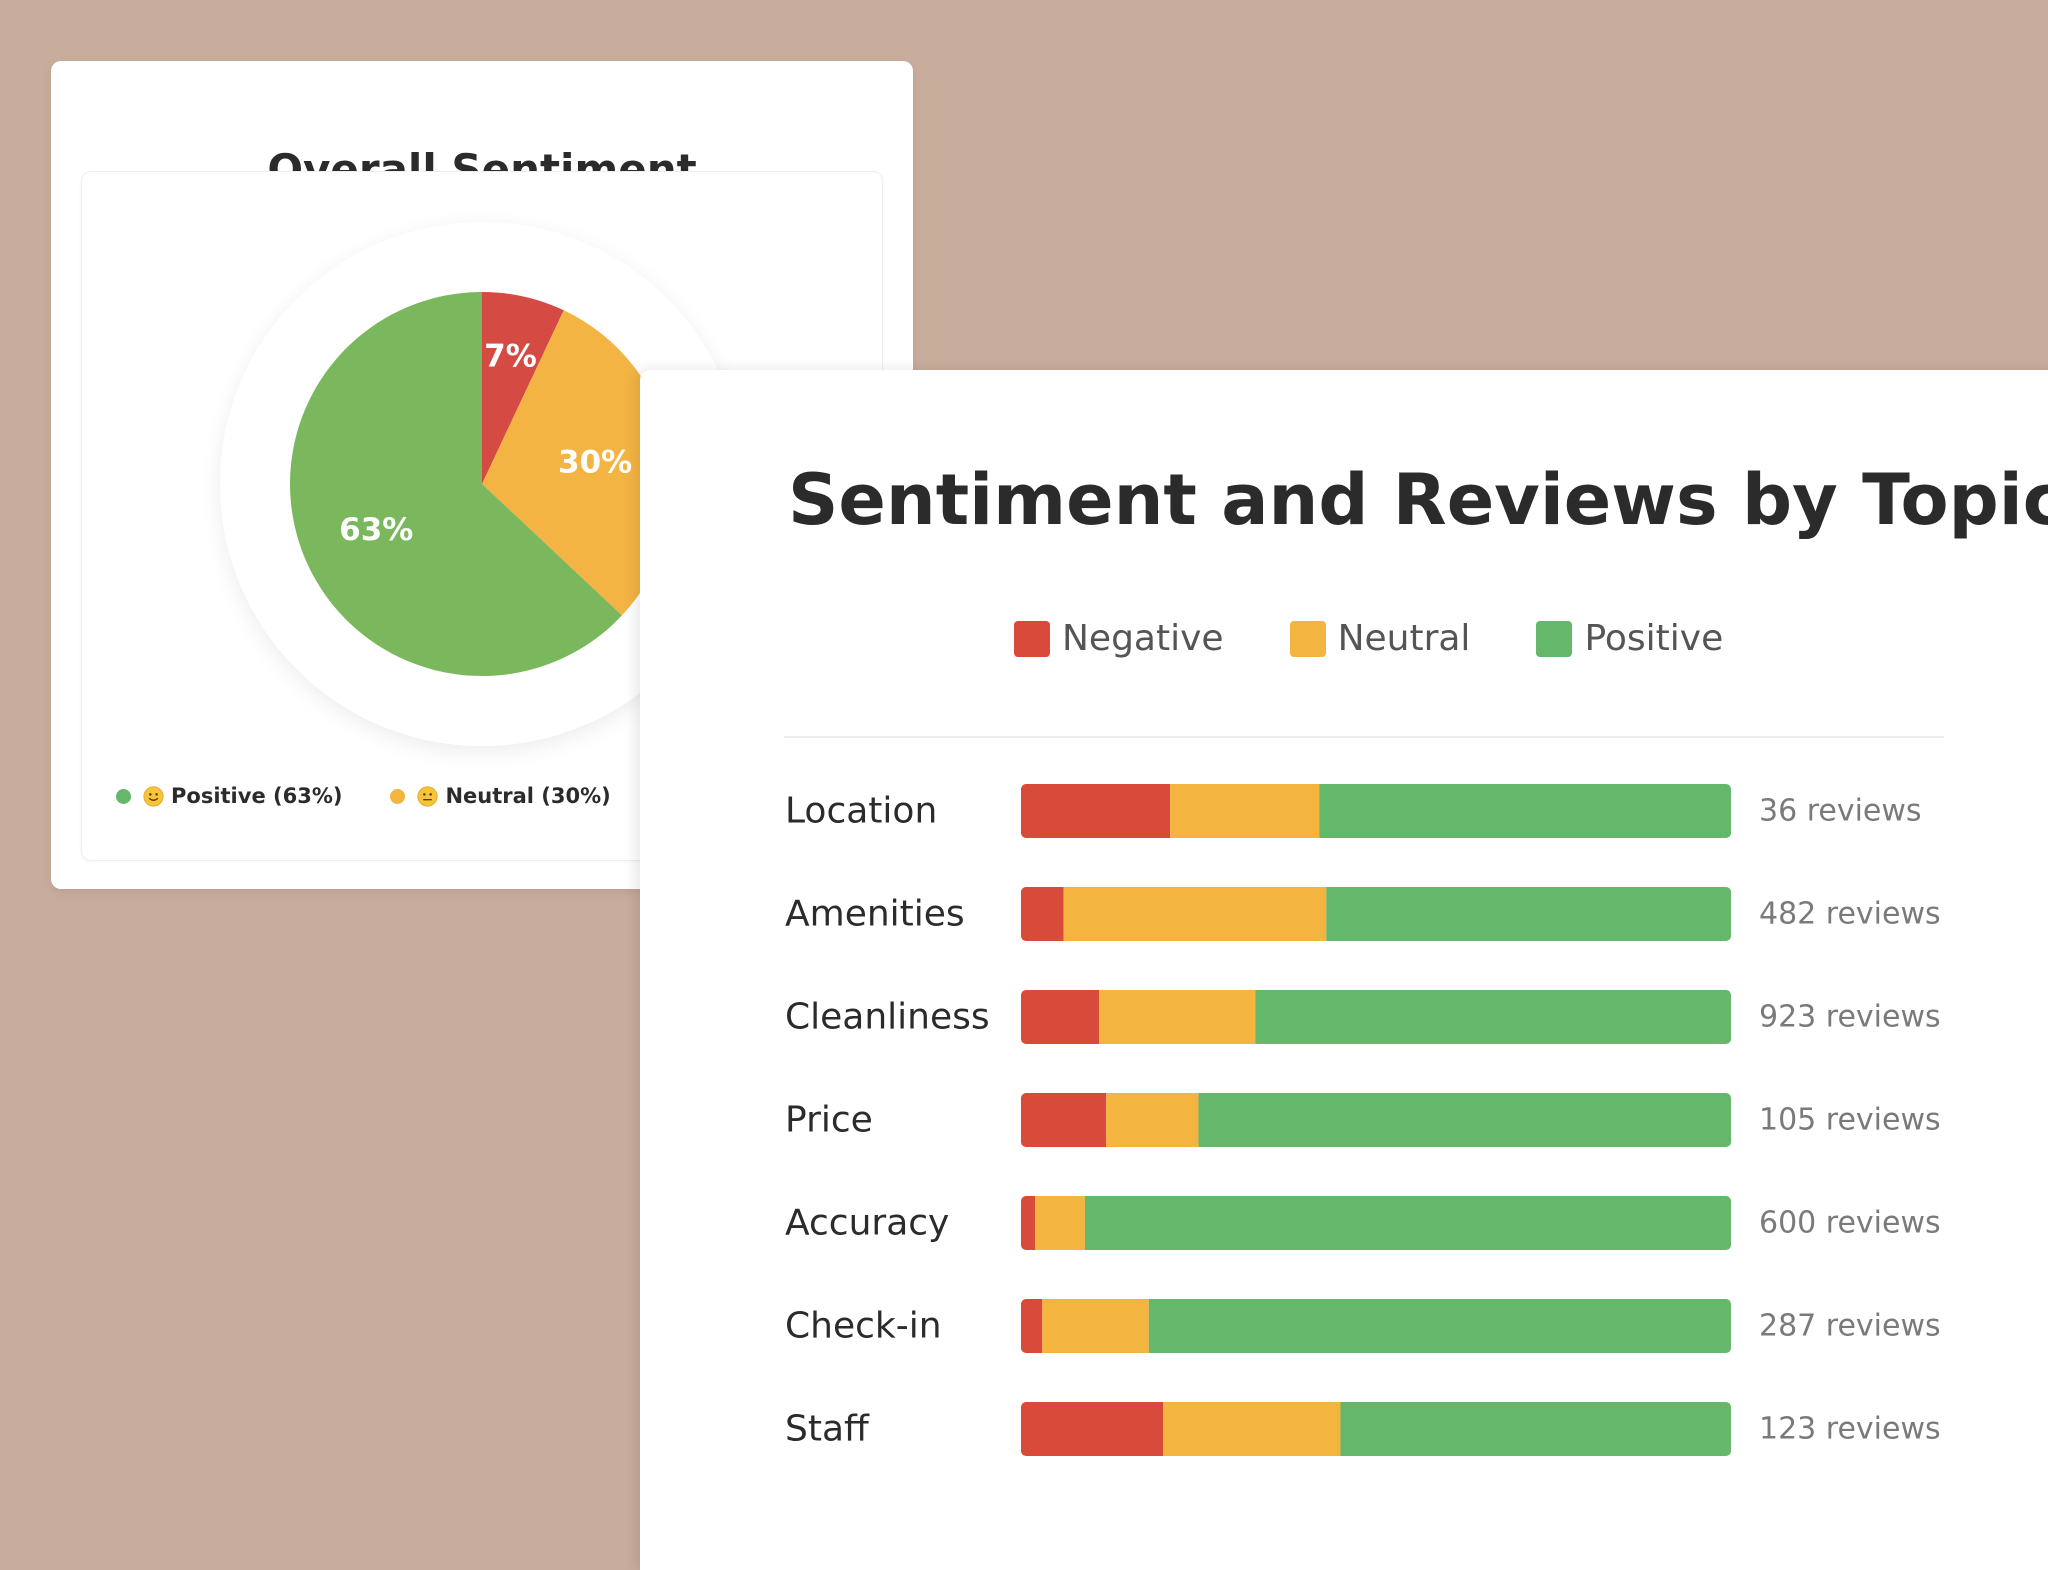  Describe the element at coordinates (1850, 1120) in the screenshot. I see `review-count-price: 105 reviews` at that location.